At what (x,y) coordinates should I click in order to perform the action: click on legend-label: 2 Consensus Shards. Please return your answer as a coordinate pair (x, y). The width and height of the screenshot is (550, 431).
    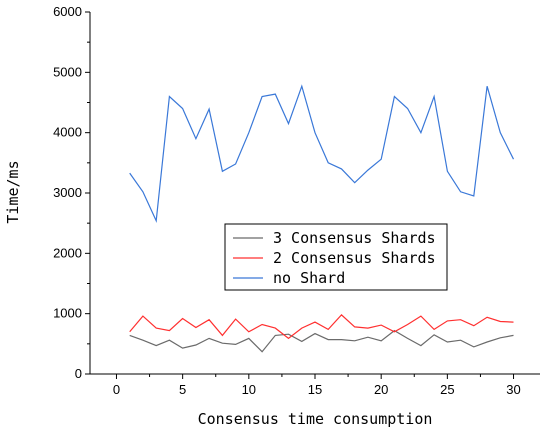
    Looking at the image, I should click on (354, 258).